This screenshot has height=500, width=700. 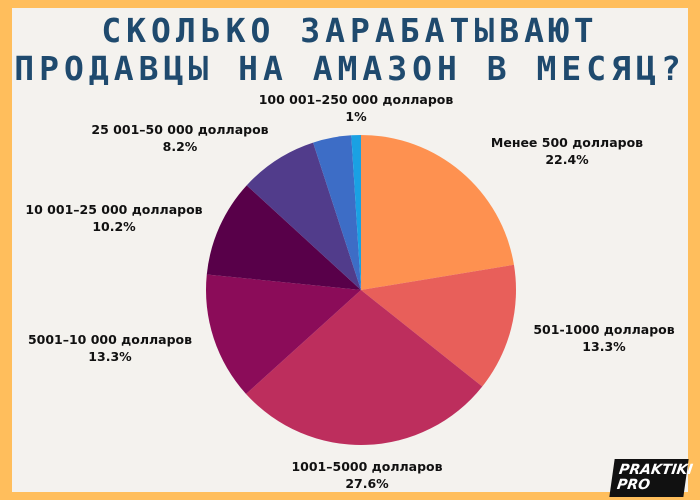 What do you see at coordinates (356, 116) in the screenshot?
I see `slice-label-6-value: 1%` at bounding box center [356, 116].